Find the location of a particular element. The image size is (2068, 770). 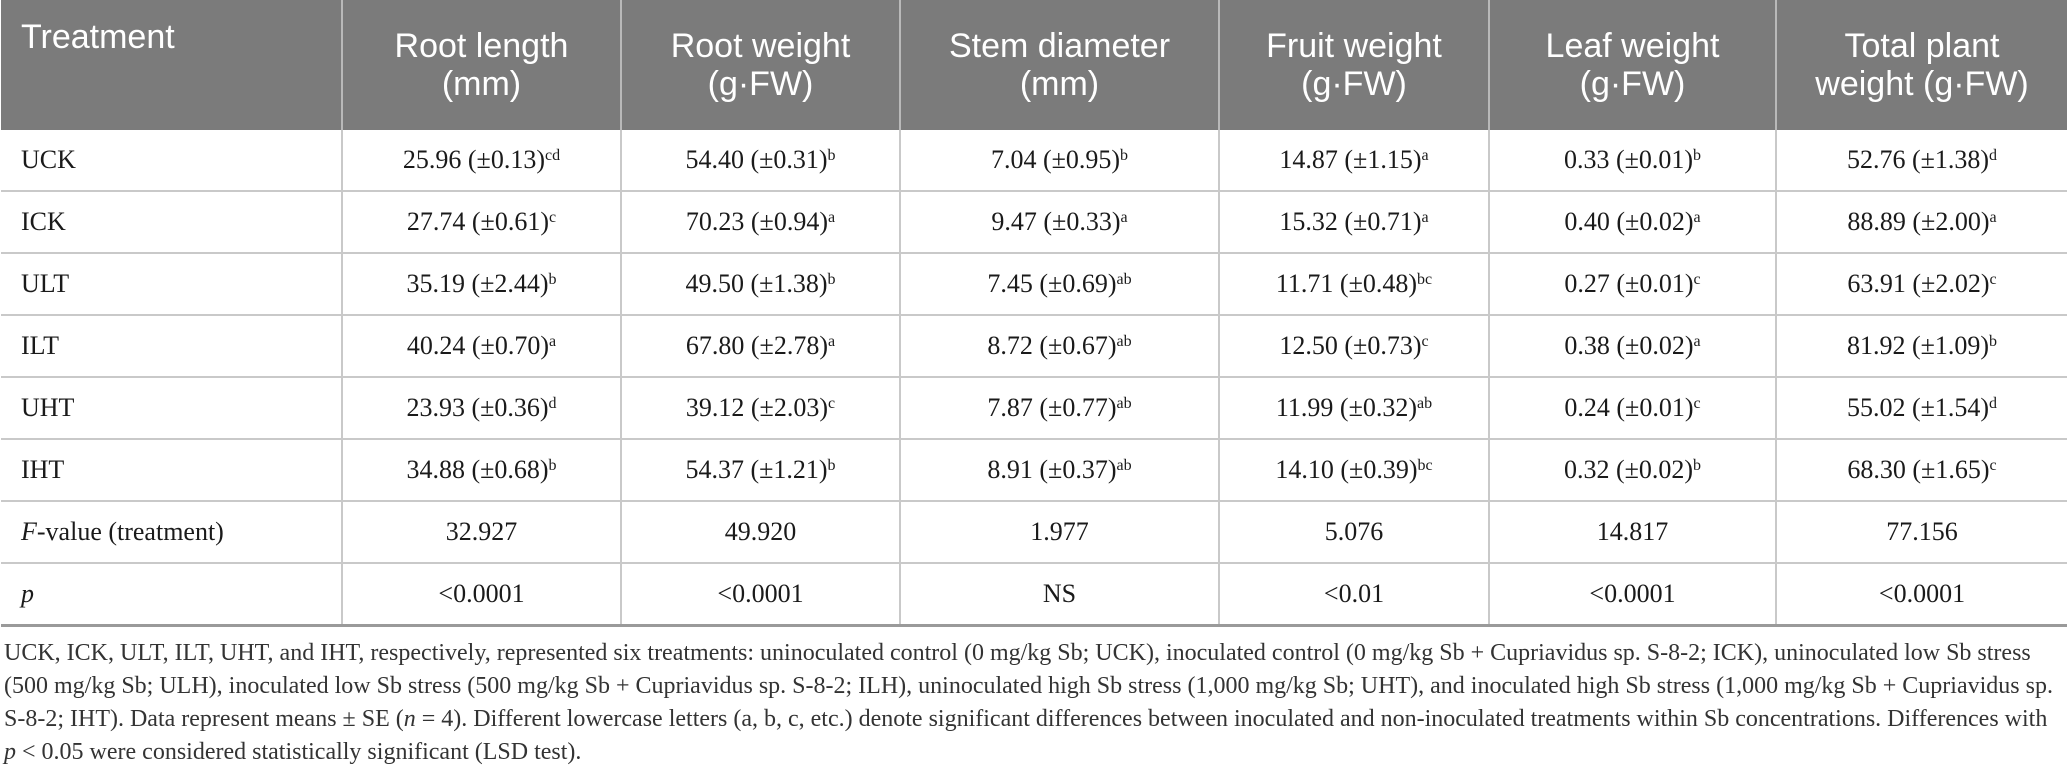

table-cell: 88.89 (±2.00)a is located at coordinates (1921, 222).